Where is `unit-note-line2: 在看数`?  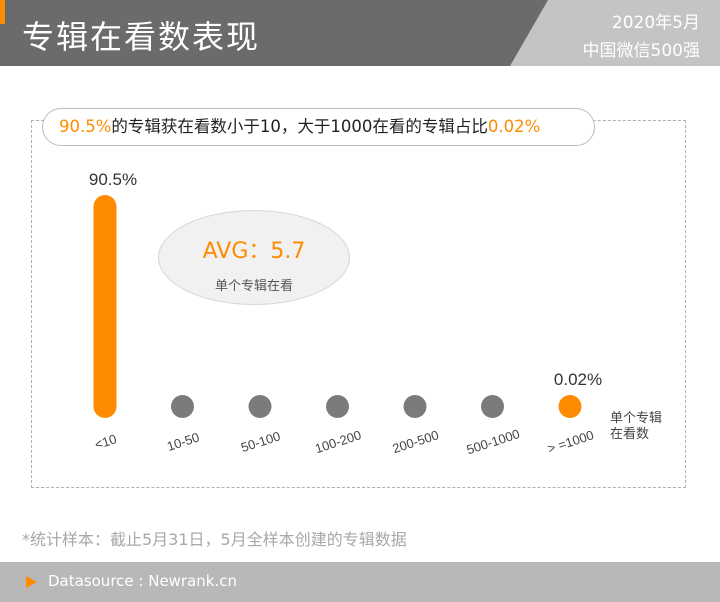 unit-note-line2: 在看数 is located at coordinates (630, 434).